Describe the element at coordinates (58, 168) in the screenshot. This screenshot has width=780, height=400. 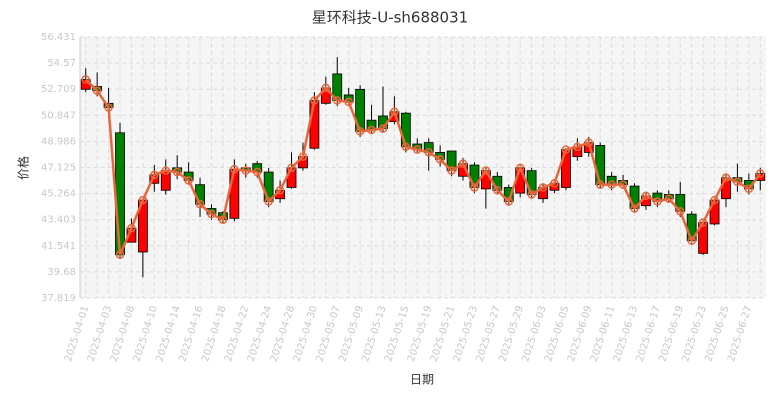
I see `y-tick-label: 47.125` at that location.